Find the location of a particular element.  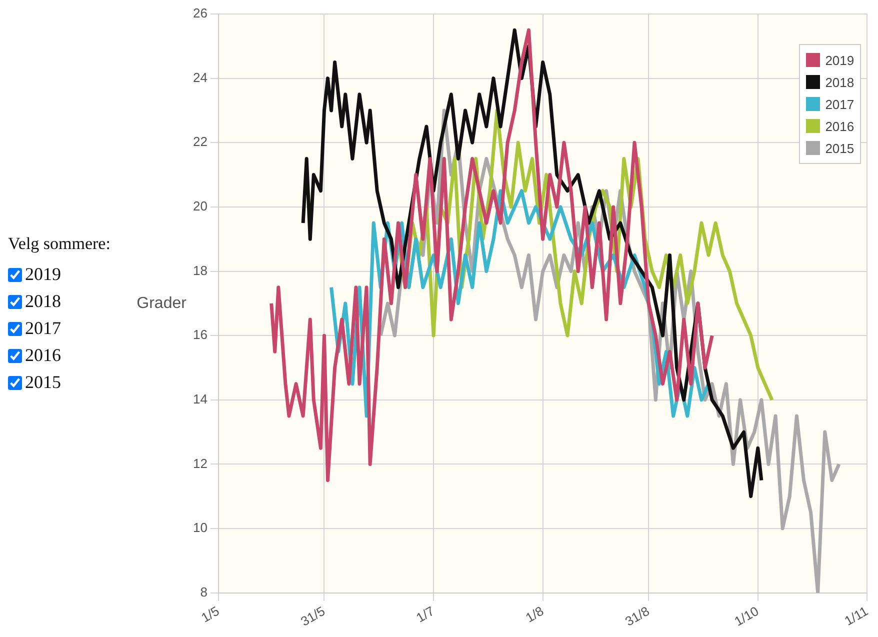

y-tick-label: 8 is located at coordinates (204, 592).